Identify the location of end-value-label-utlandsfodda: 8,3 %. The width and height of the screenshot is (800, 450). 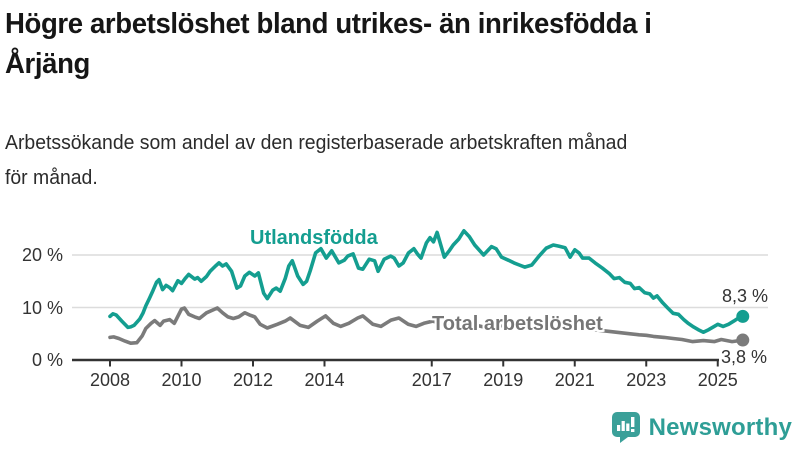
(745, 296).